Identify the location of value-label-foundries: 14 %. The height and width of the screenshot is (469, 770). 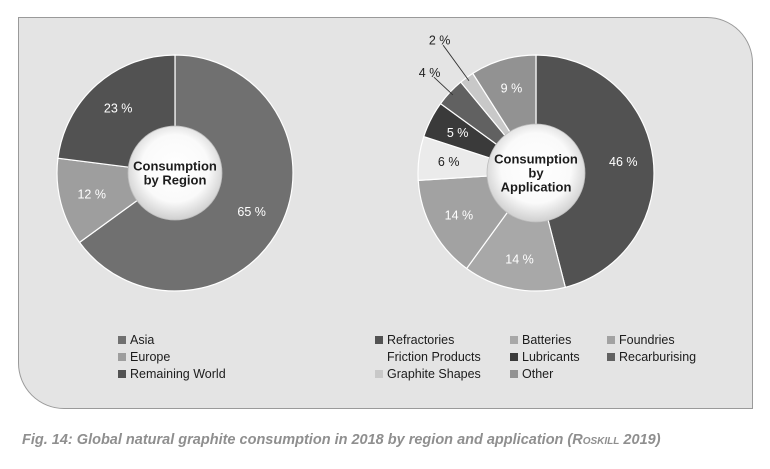
(459, 215).